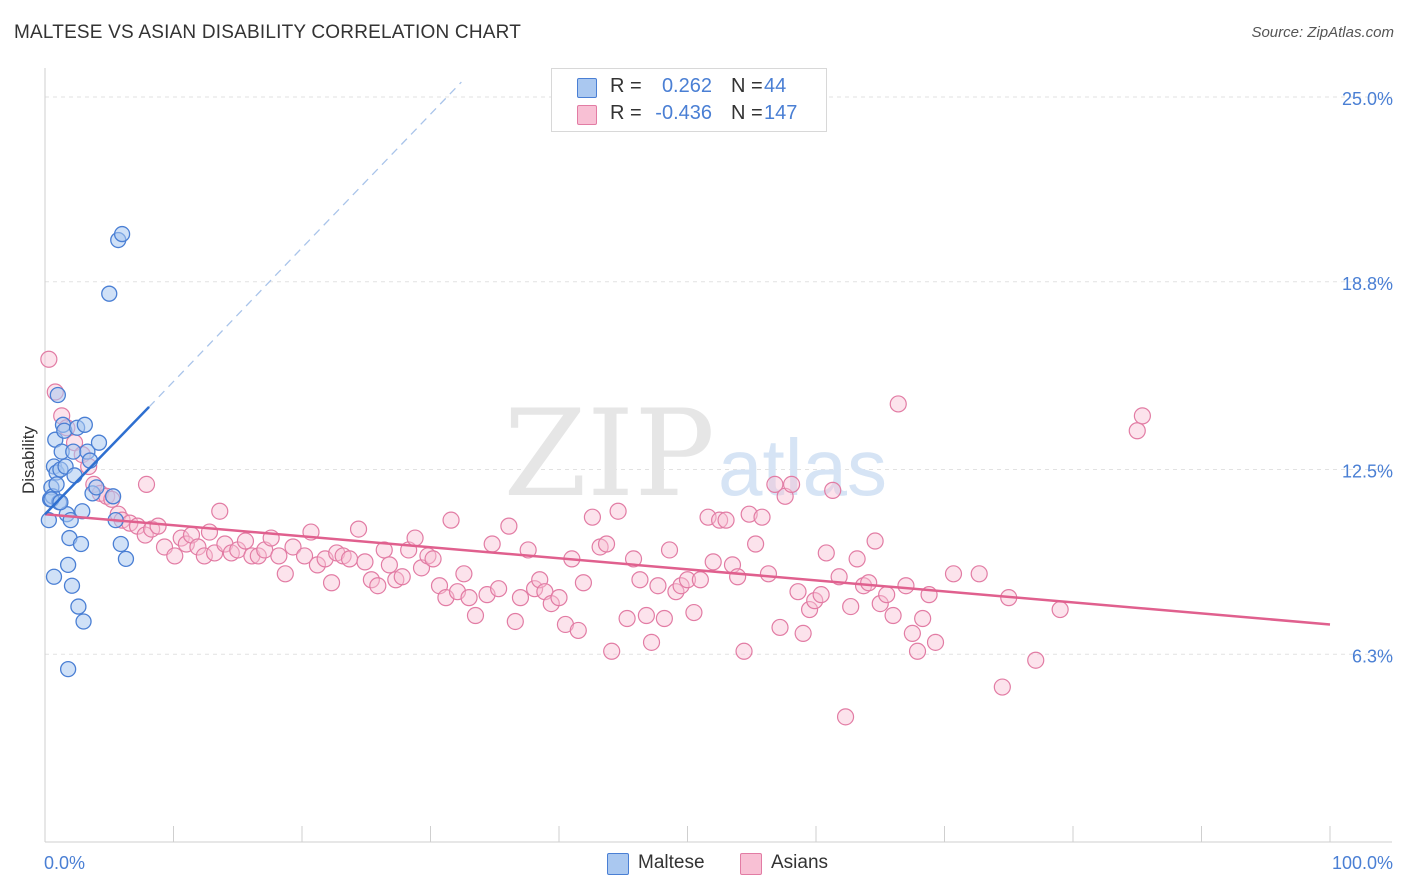 The image size is (1406, 892). I want to click on y-tick-label: 25.0%, so click(1367, 99).